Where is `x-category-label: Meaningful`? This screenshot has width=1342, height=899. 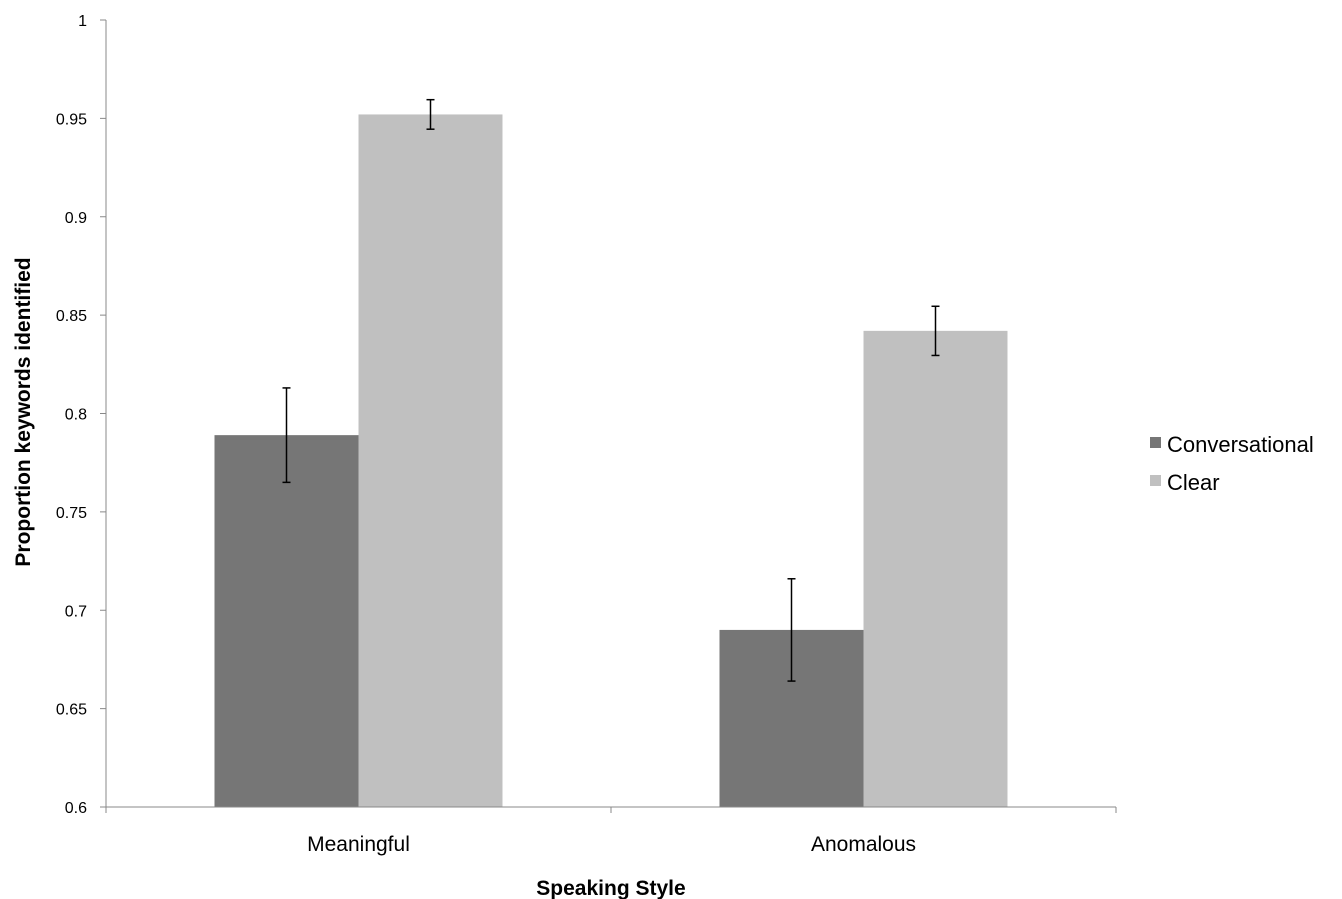 x-category-label: Meaningful is located at coordinates (358, 844).